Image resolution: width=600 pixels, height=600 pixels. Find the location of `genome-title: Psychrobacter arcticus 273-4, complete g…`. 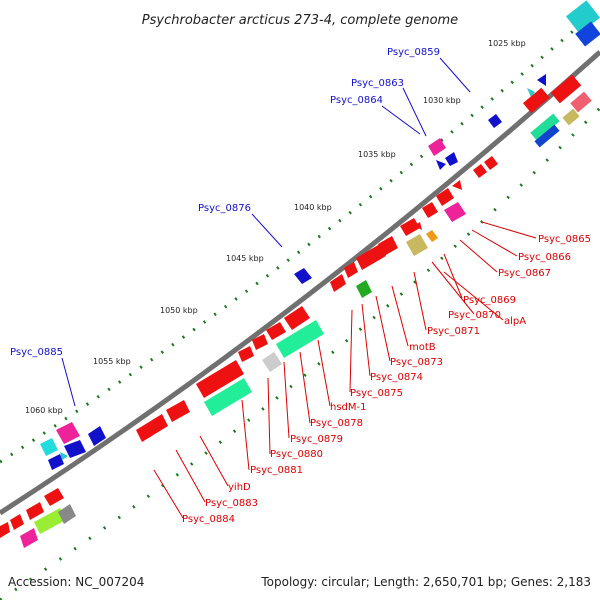

genome-title: Psychrobacter arcticus 273-4, complete g… is located at coordinates (300, 20).